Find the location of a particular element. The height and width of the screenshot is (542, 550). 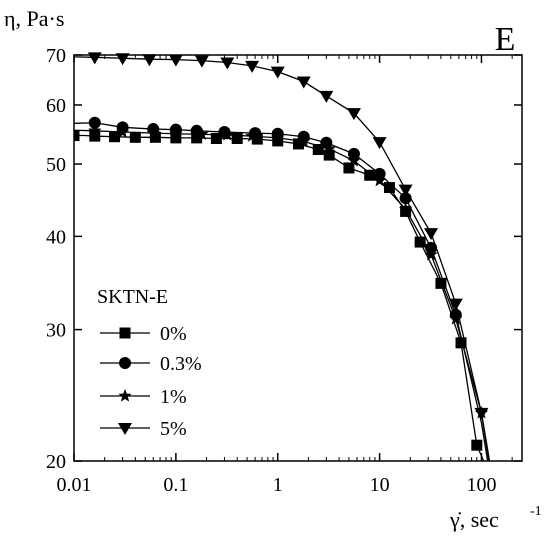

legend-title: SKTN-E is located at coordinates (132, 297).